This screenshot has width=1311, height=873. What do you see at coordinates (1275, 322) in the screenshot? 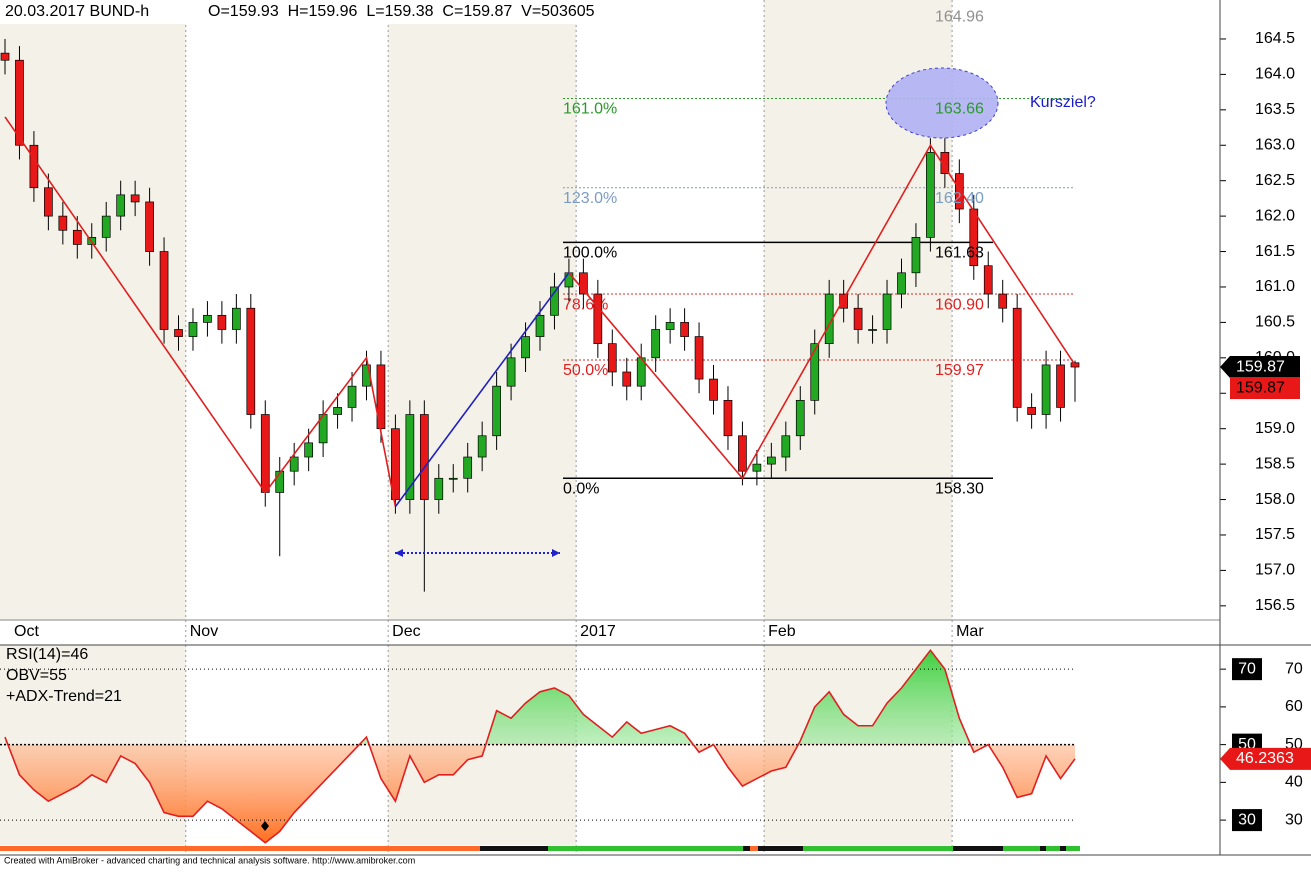
I see `y-tick-label: 160.5` at bounding box center [1275, 322].